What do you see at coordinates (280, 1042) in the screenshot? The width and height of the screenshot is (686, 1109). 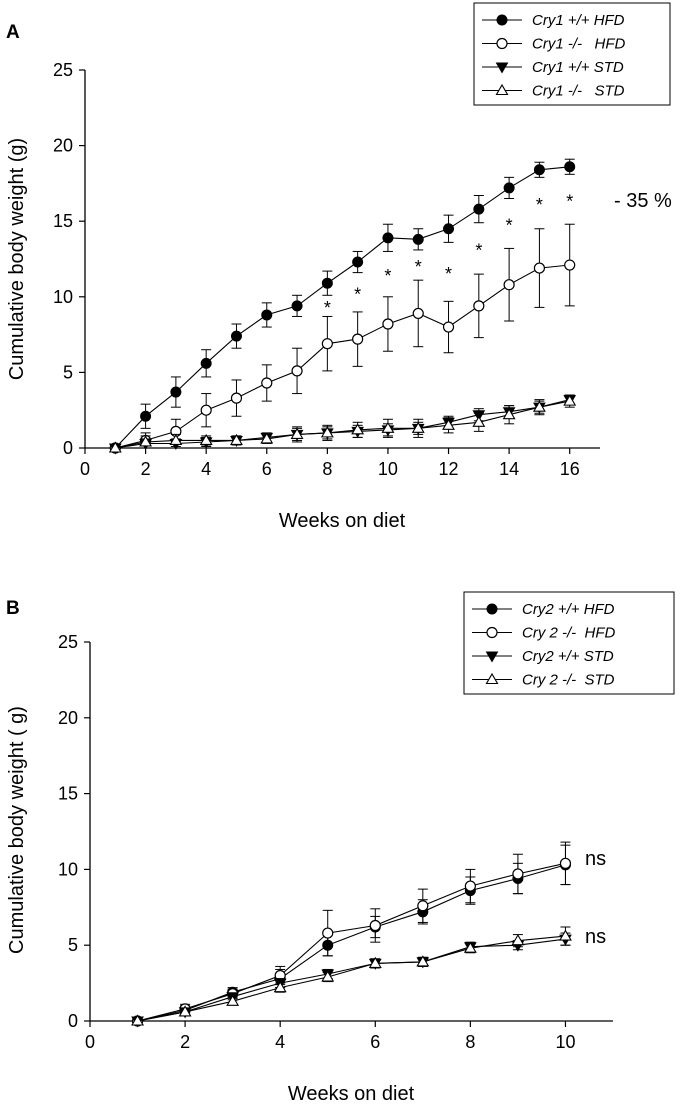 I see `panel-b-x-tick-label: 4` at bounding box center [280, 1042].